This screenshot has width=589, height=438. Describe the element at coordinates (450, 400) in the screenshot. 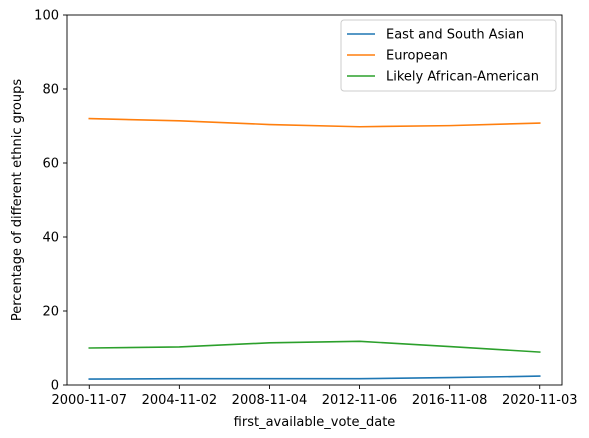

I see `x-tick-label: 2016-11-08` at that location.